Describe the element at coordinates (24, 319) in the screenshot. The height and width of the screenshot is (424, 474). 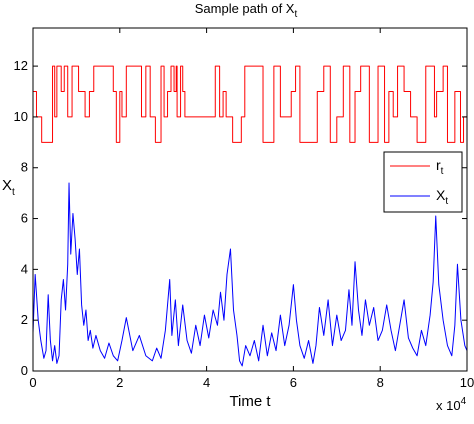
I see `y-tick-label: 2` at that location.